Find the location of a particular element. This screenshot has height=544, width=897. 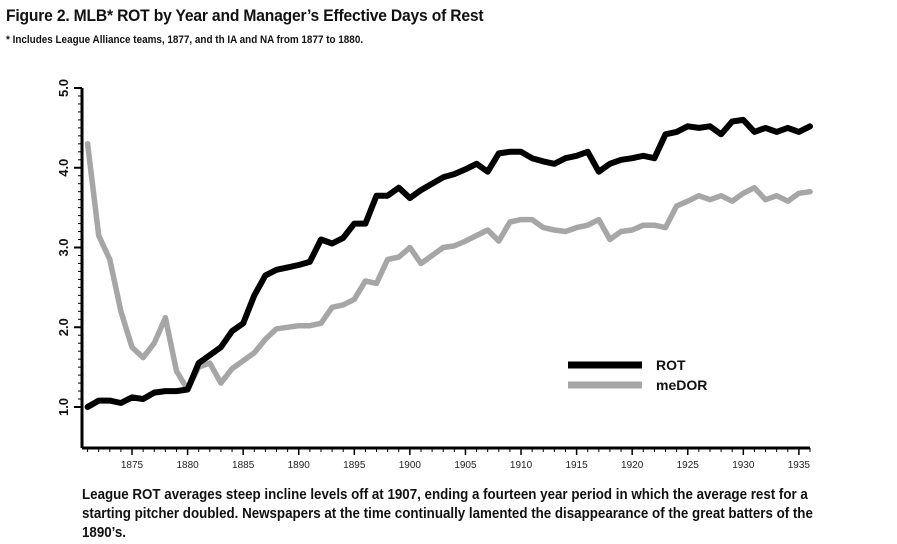

x-tick-label: 1915 is located at coordinates (576, 465).